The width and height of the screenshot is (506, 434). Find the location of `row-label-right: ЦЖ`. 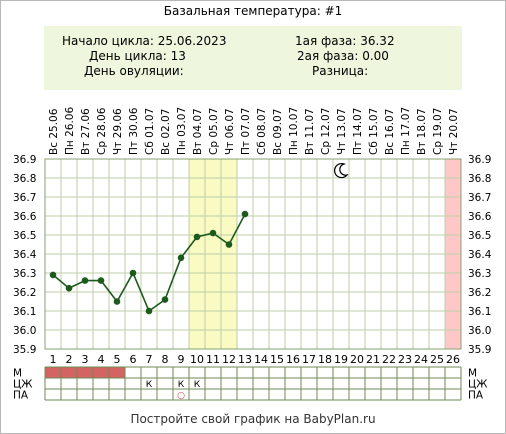

row-label-right: ЦЖ is located at coordinates (478, 385).